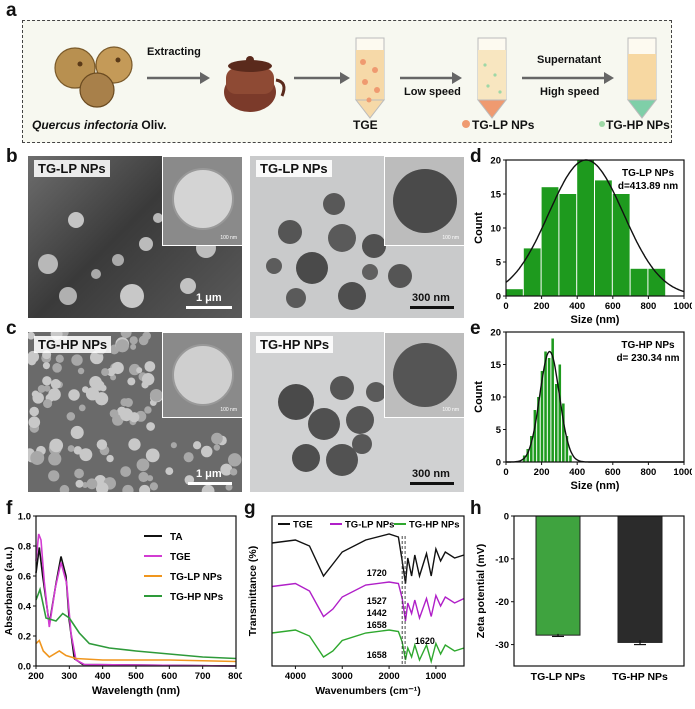  What do you see at coordinates (495, 333) in the screenshot?
I see `y-tick-label: 20` at bounding box center [495, 333].